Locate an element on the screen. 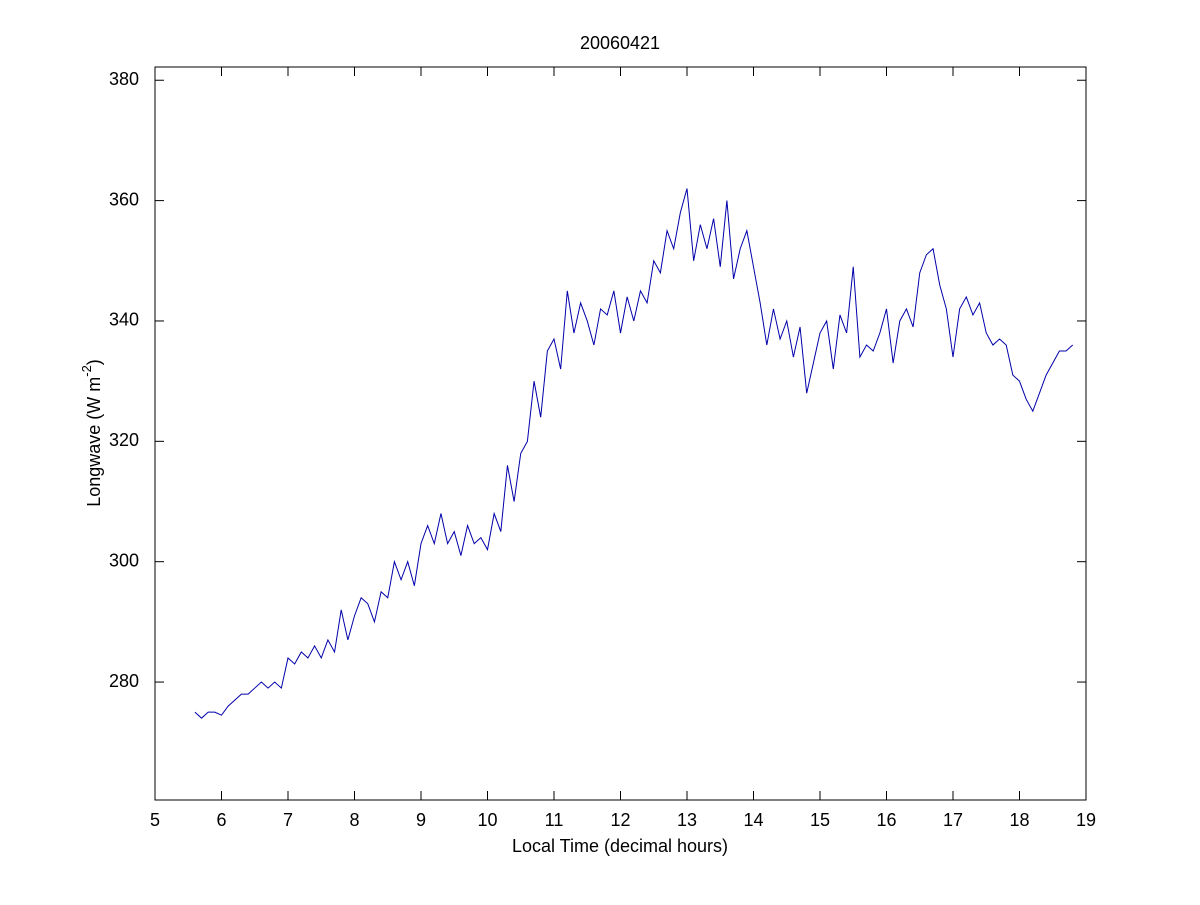  x-tick-label: 13 is located at coordinates (687, 820).